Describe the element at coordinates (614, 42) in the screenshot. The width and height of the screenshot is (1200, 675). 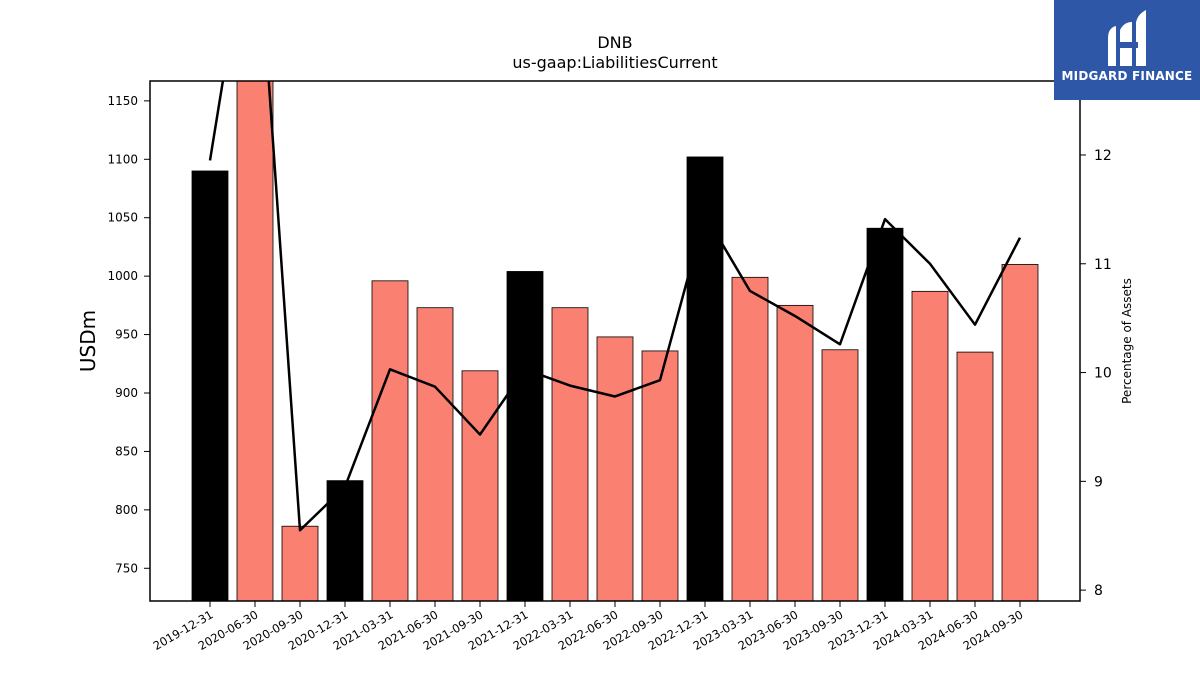
I see `chart-title: DNB` at that location.